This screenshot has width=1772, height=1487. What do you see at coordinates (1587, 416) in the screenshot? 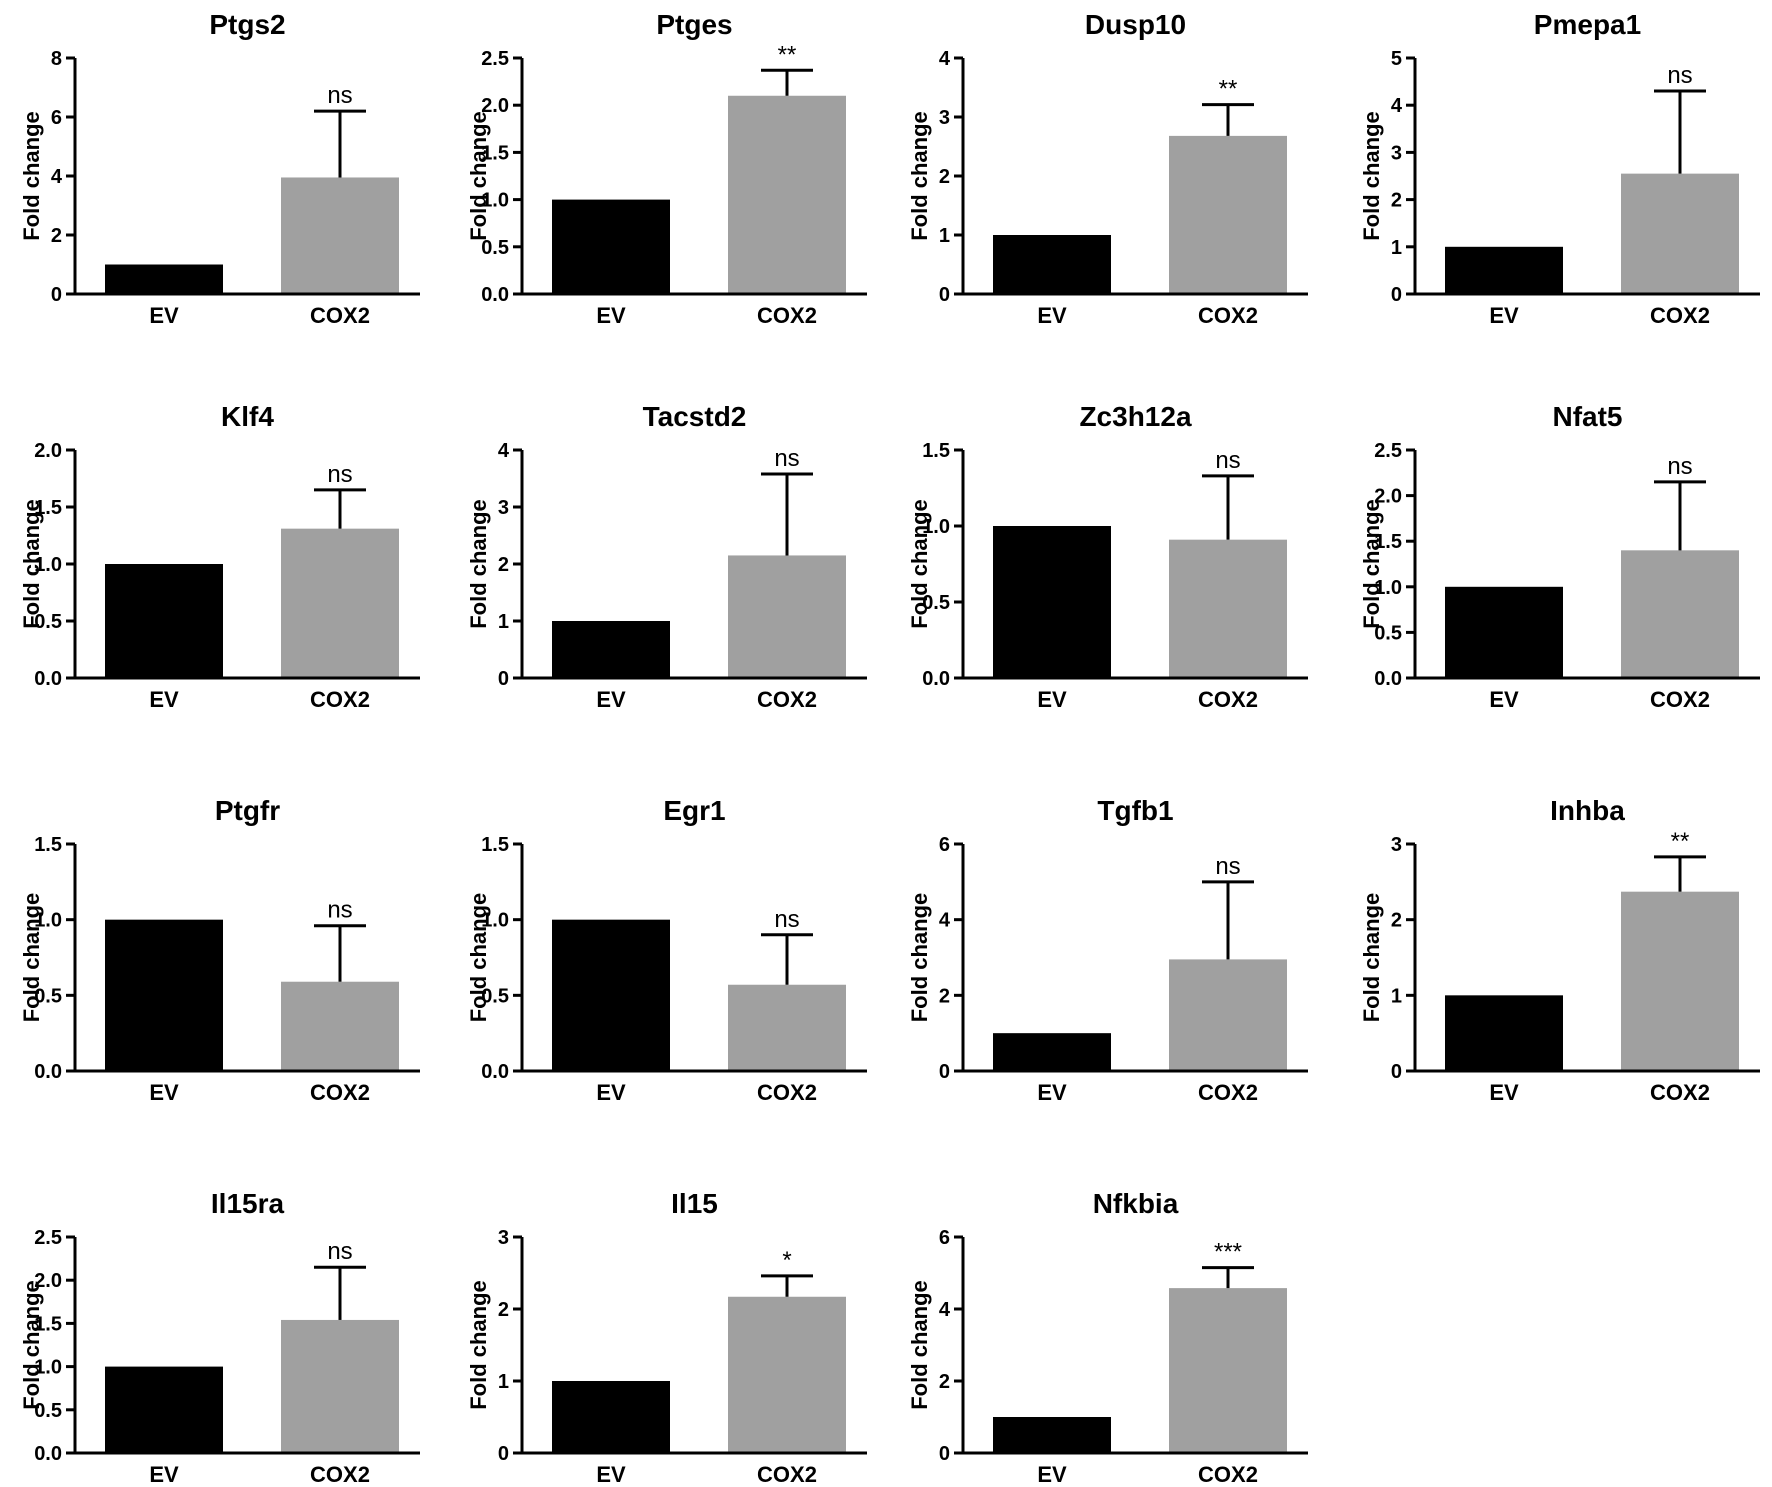
I see `panel-title: Nfat5` at bounding box center [1587, 416].